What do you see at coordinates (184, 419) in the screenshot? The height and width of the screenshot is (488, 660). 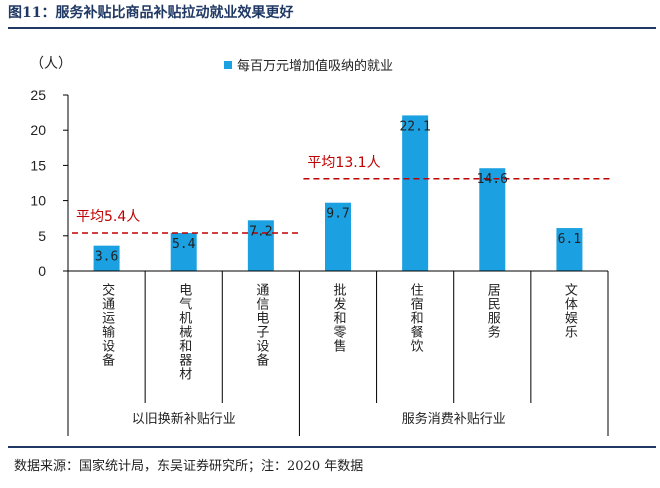 I see `group-label: 以旧换新补贴行业` at bounding box center [184, 419].